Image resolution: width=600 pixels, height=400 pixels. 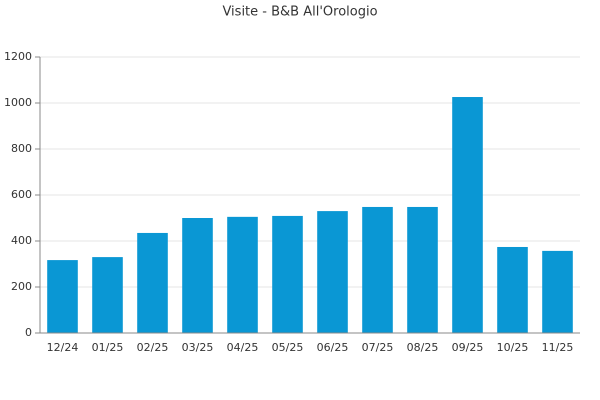 What do you see at coordinates (153, 347) in the screenshot?
I see `x-tick-label: 02/25` at bounding box center [153, 347].